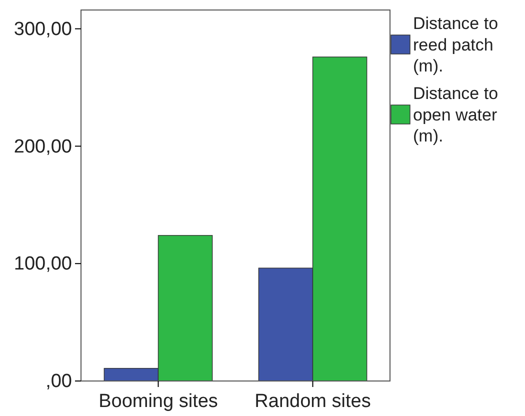  What do you see at coordinates (312, 401) in the screenshot?
I see `x-tick-label: Random sites` at bounding box center [312, 401].